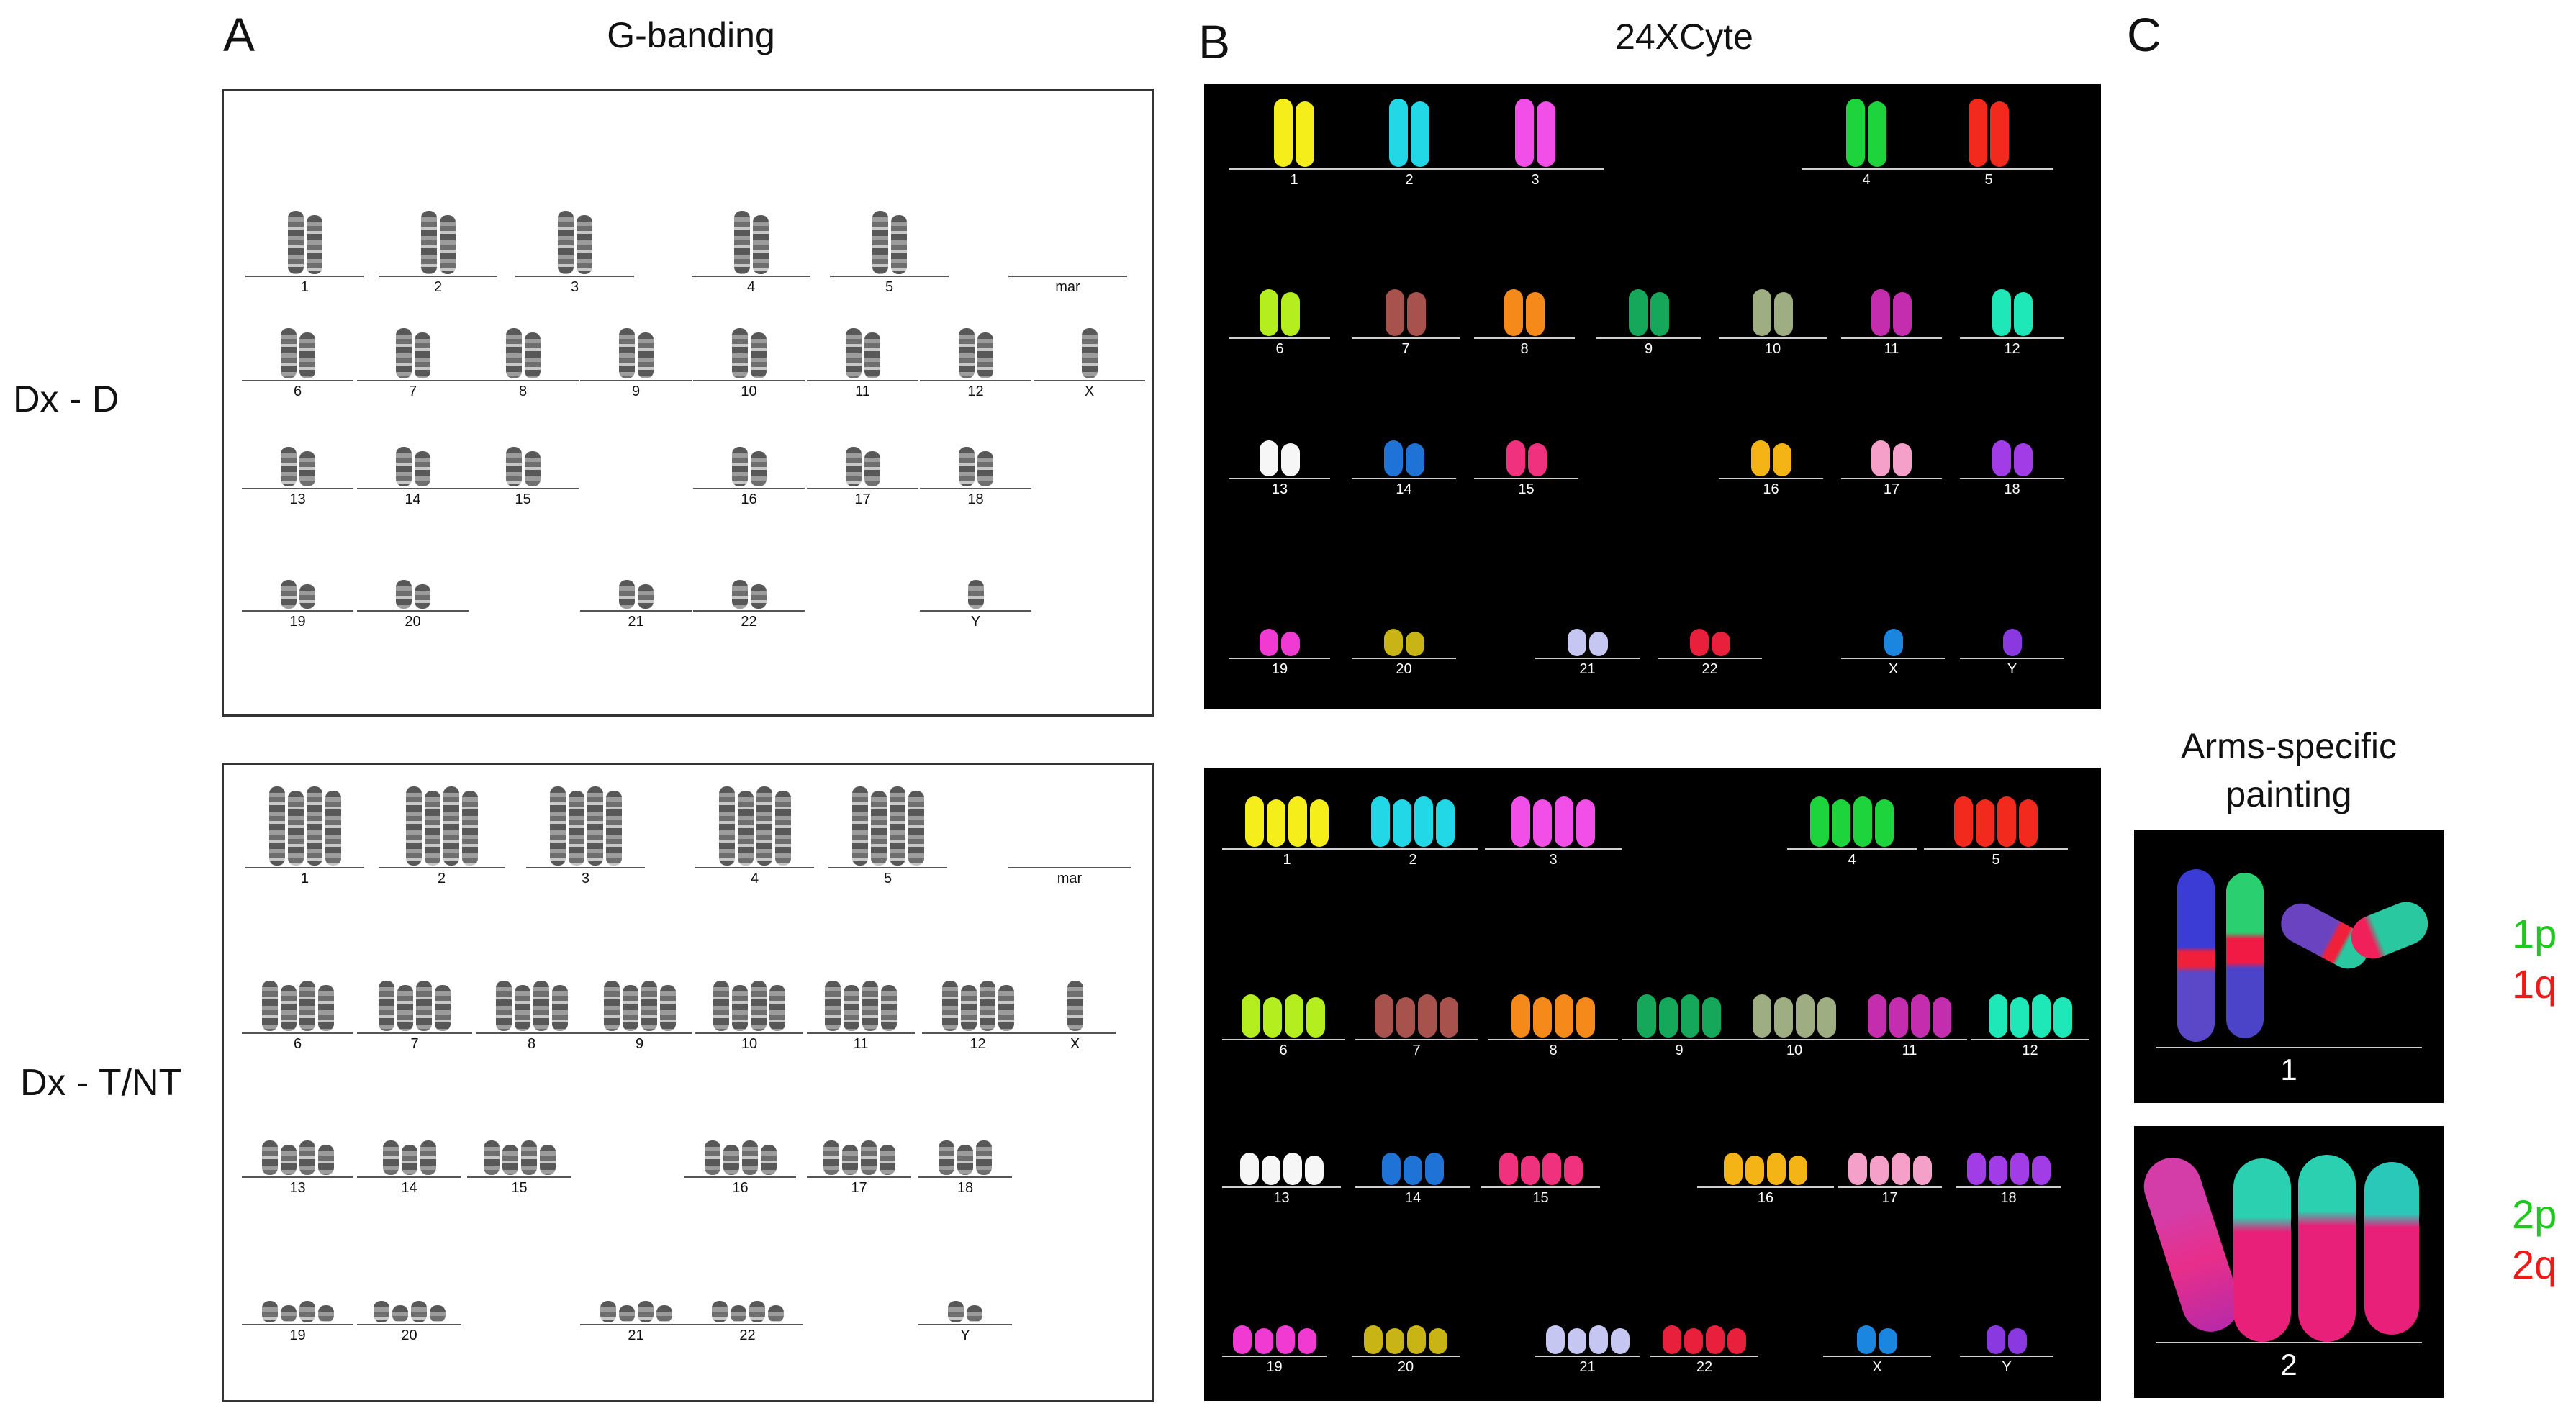  I want to click on chromosome-X, so click(1888, 1341).